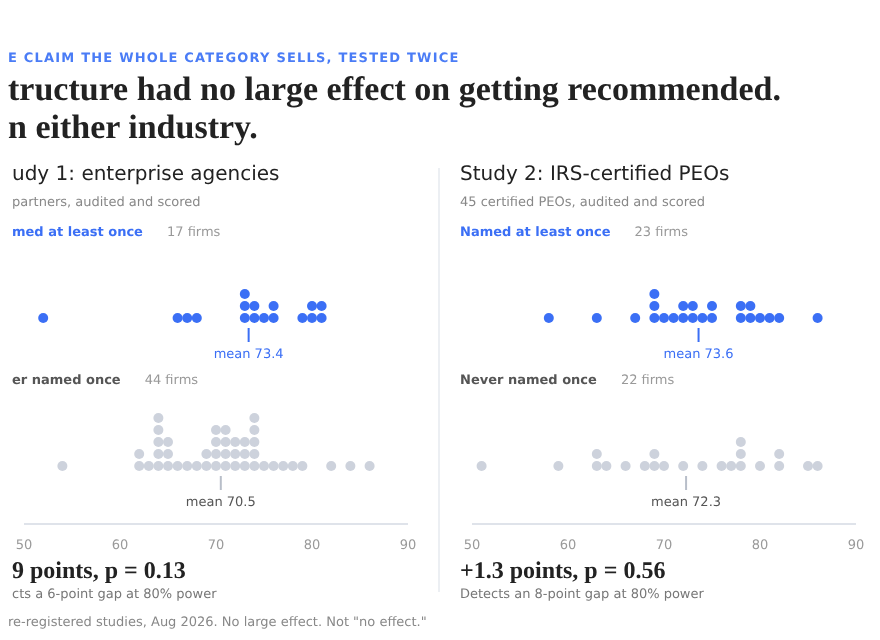  I want to click on text: tructure had no large effect on getting recommended. n either industry., so click(395, 108).